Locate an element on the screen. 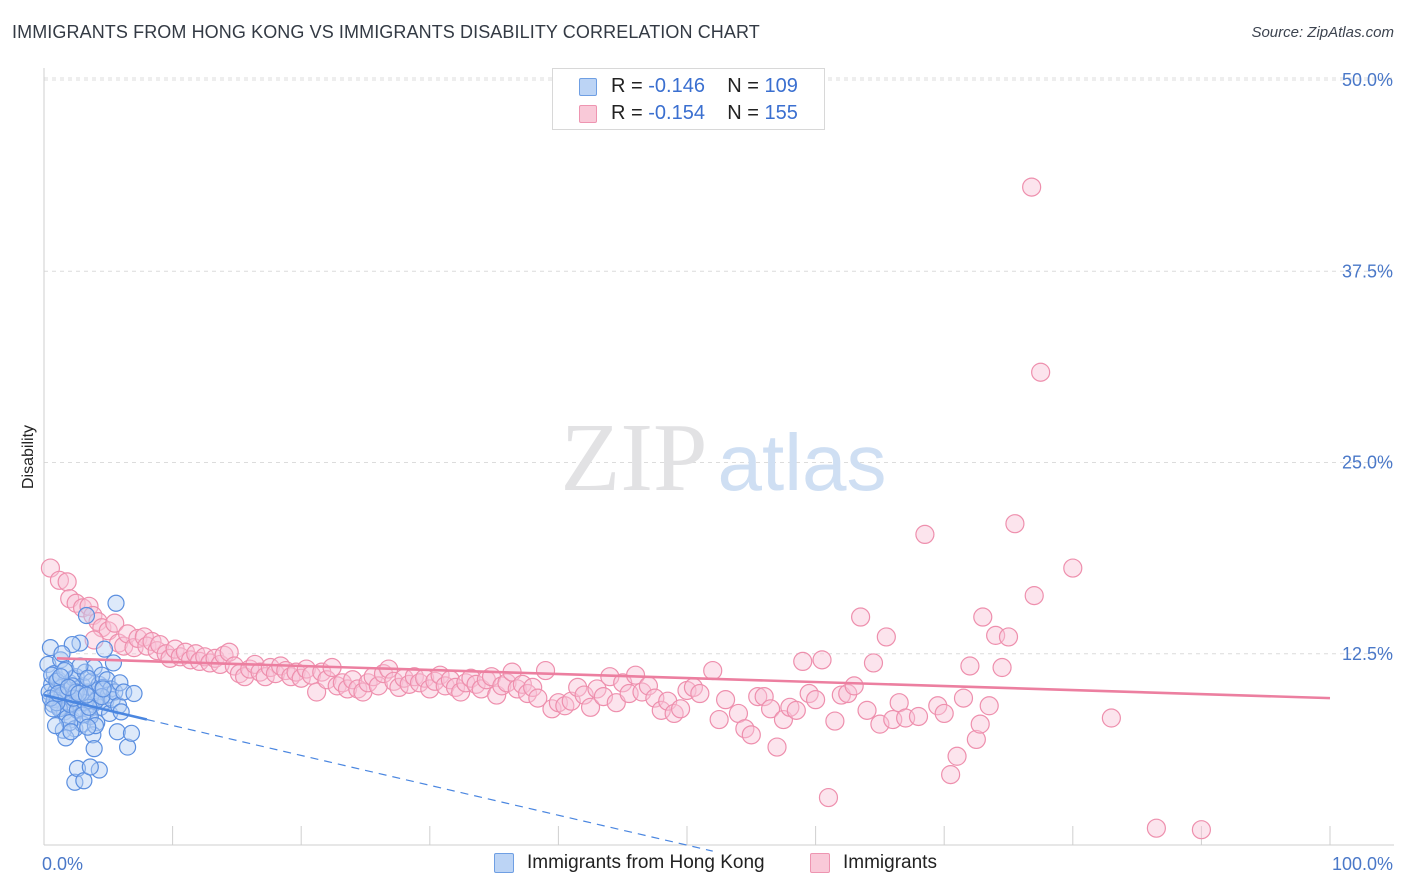  legend-n-value-hongkong: 109 is located at coordinates (781, 86).